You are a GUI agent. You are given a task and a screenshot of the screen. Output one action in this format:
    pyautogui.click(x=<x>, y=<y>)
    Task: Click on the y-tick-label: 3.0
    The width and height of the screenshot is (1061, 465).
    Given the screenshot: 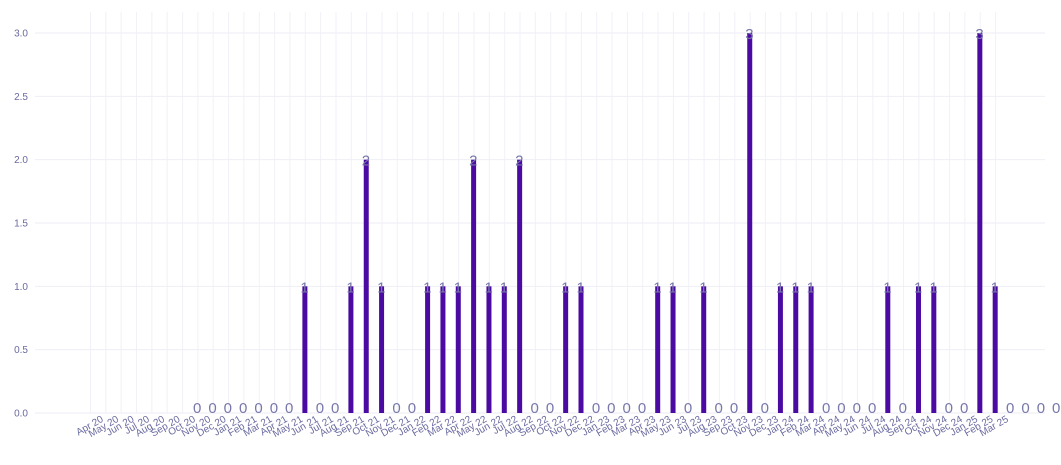 What is the action you would take?
    pyautogui.click(x=21, y=34)
    